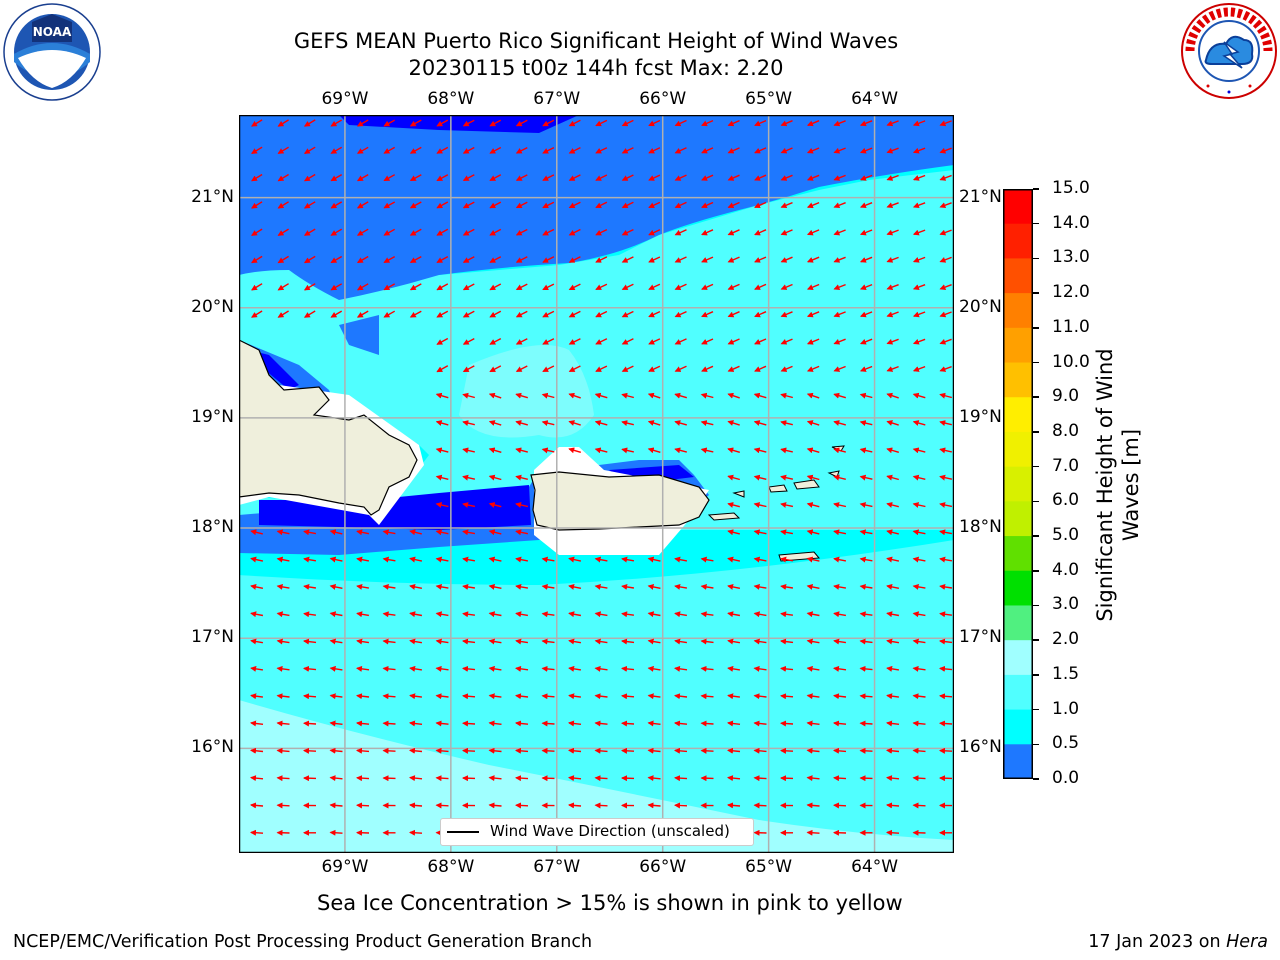  What do you see at coordinates (610, 831) in the screenshot?
I see `legend-label: Wind Wave Direction (unscaled)` at bounding box center [610, 831].